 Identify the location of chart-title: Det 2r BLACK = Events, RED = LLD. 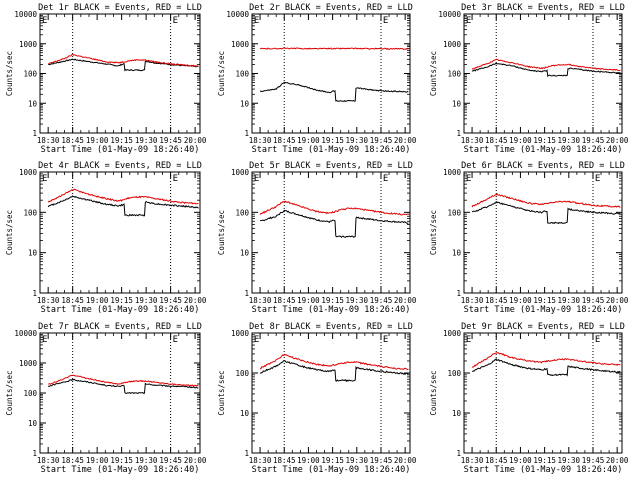
(331, 8).